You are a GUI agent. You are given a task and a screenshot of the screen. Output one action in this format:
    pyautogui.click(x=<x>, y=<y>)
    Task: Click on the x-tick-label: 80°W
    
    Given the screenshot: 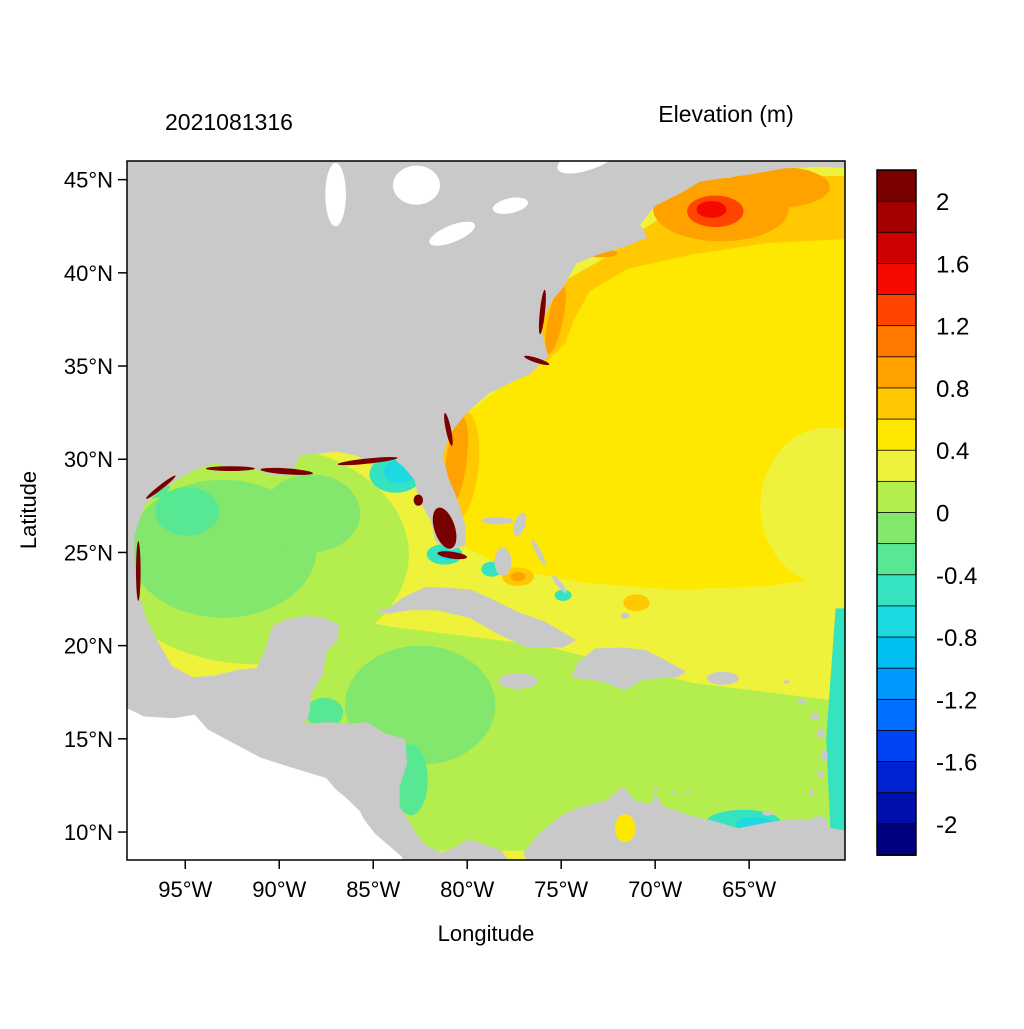 What is the action you would take?
    pyautogui.click(x=467, y=889)
    